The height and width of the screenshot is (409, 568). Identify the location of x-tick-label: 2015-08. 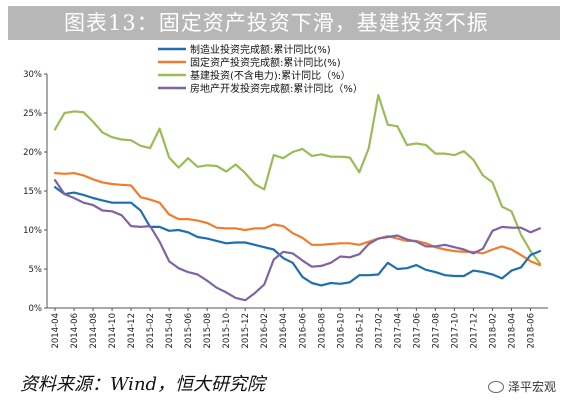
(208, 331).